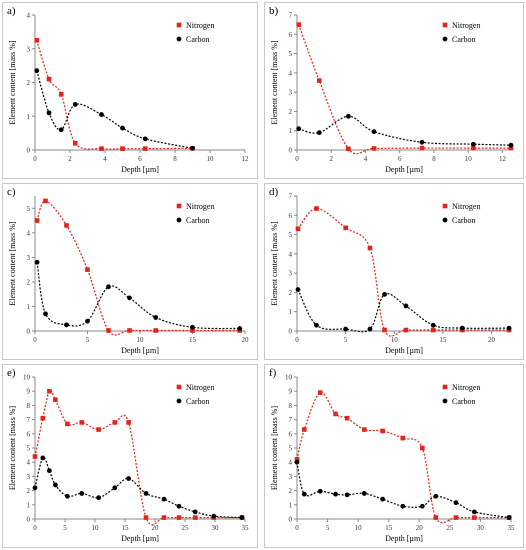  I want to click on x-tick-label: 15, so click(443, 340).